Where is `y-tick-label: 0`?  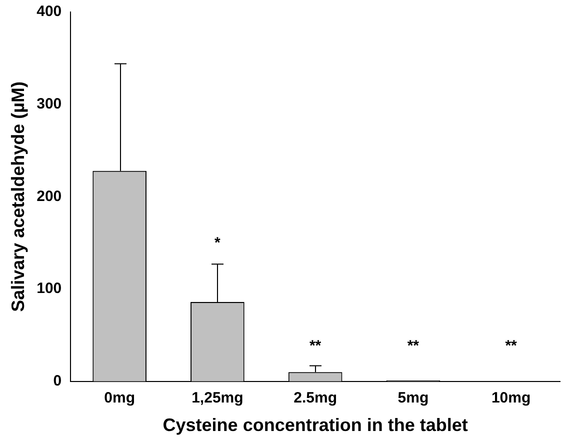
y-tick-label: 0 is located at coordinates (57, 381).